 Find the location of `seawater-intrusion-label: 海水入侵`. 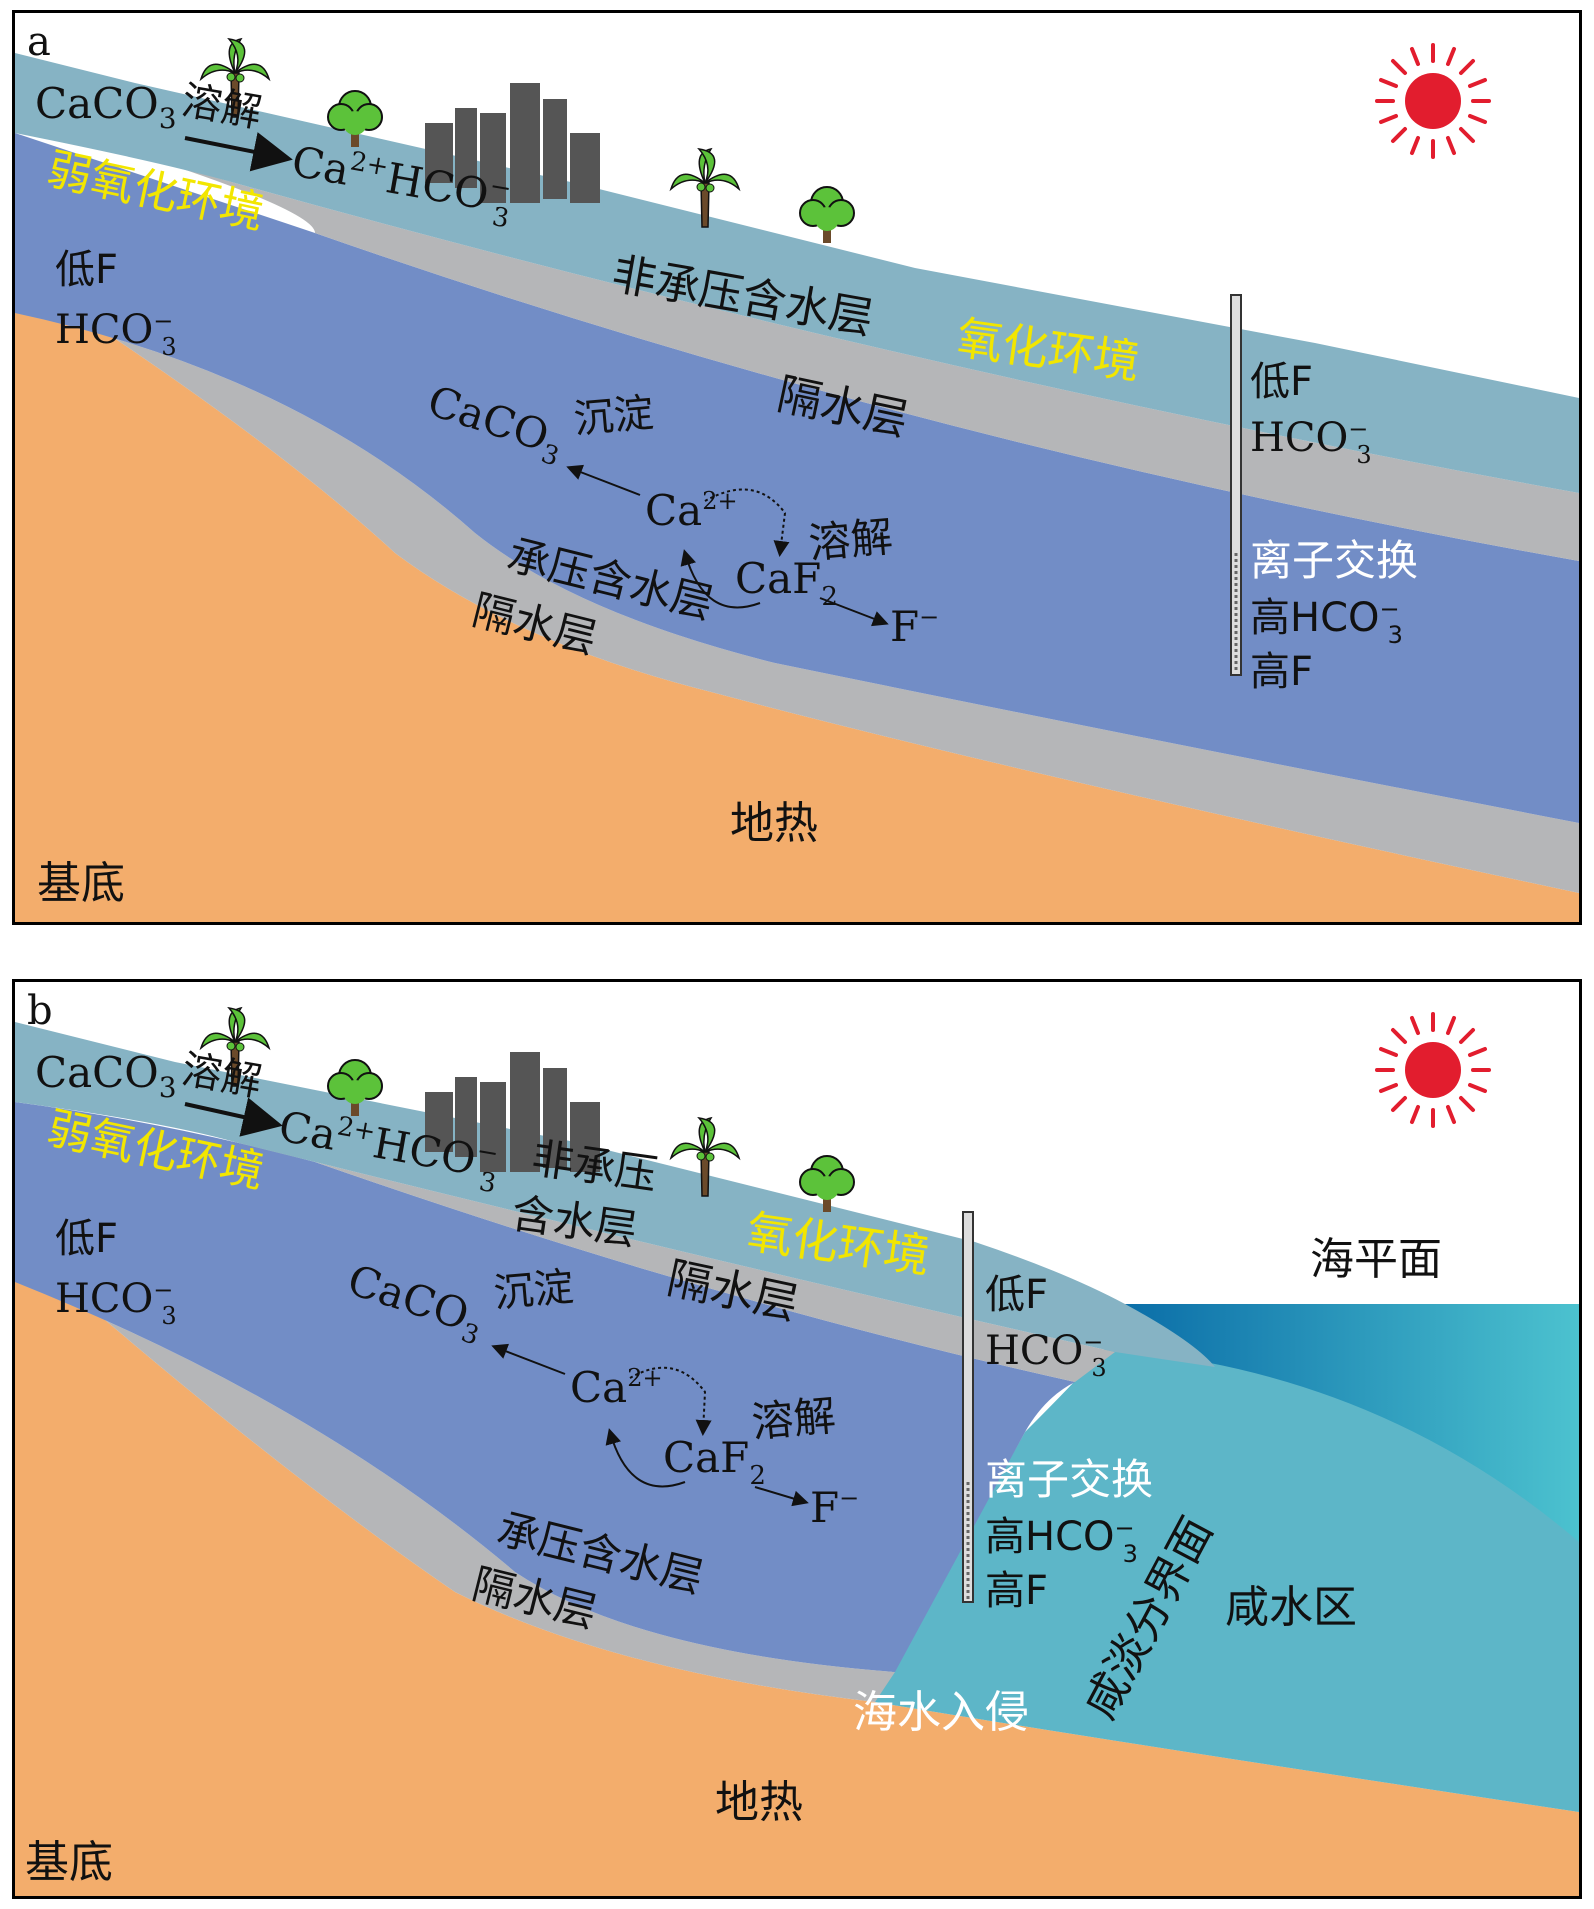

seawater-intrusion-label: 海水入侵 is located at coordinates (941, 1712).